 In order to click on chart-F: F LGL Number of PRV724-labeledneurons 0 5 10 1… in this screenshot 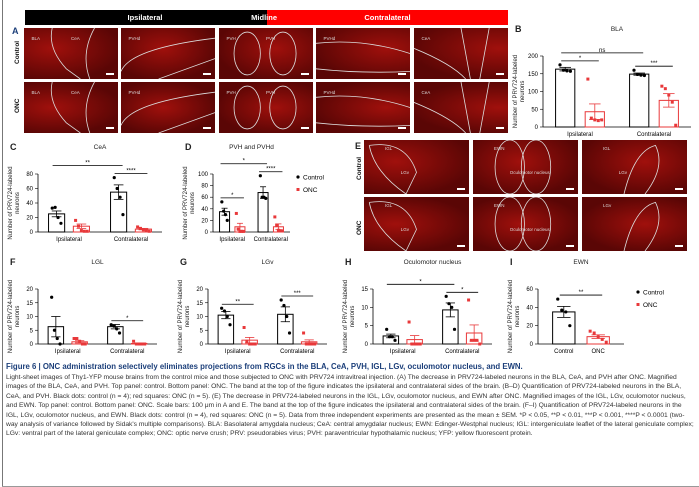, I will do `click(82, 306)`.